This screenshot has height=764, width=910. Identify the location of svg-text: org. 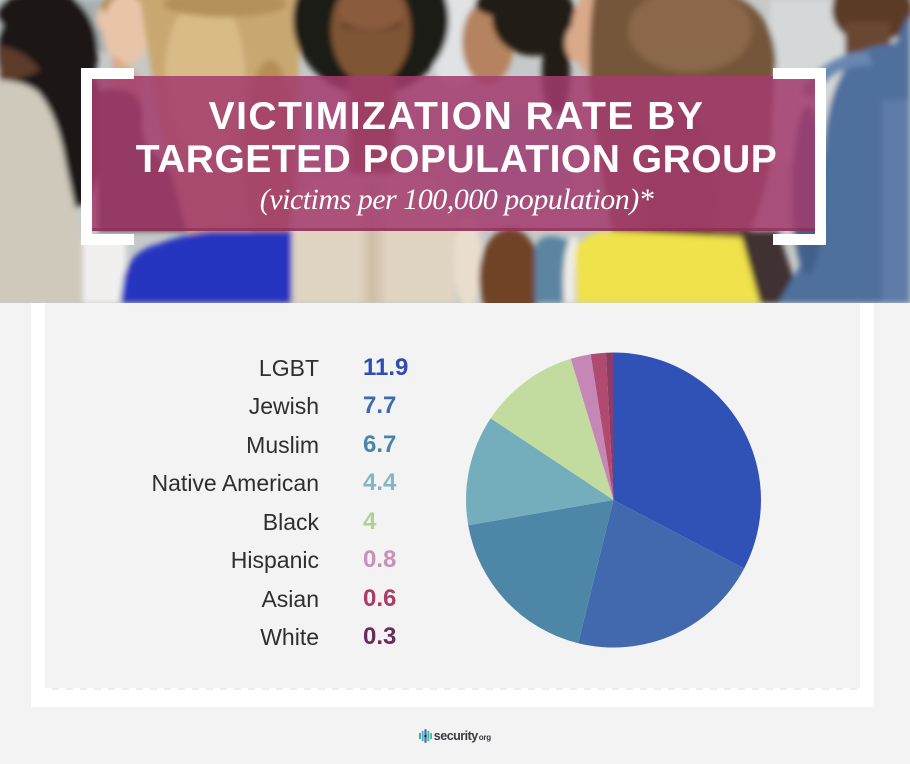
(485, 737).